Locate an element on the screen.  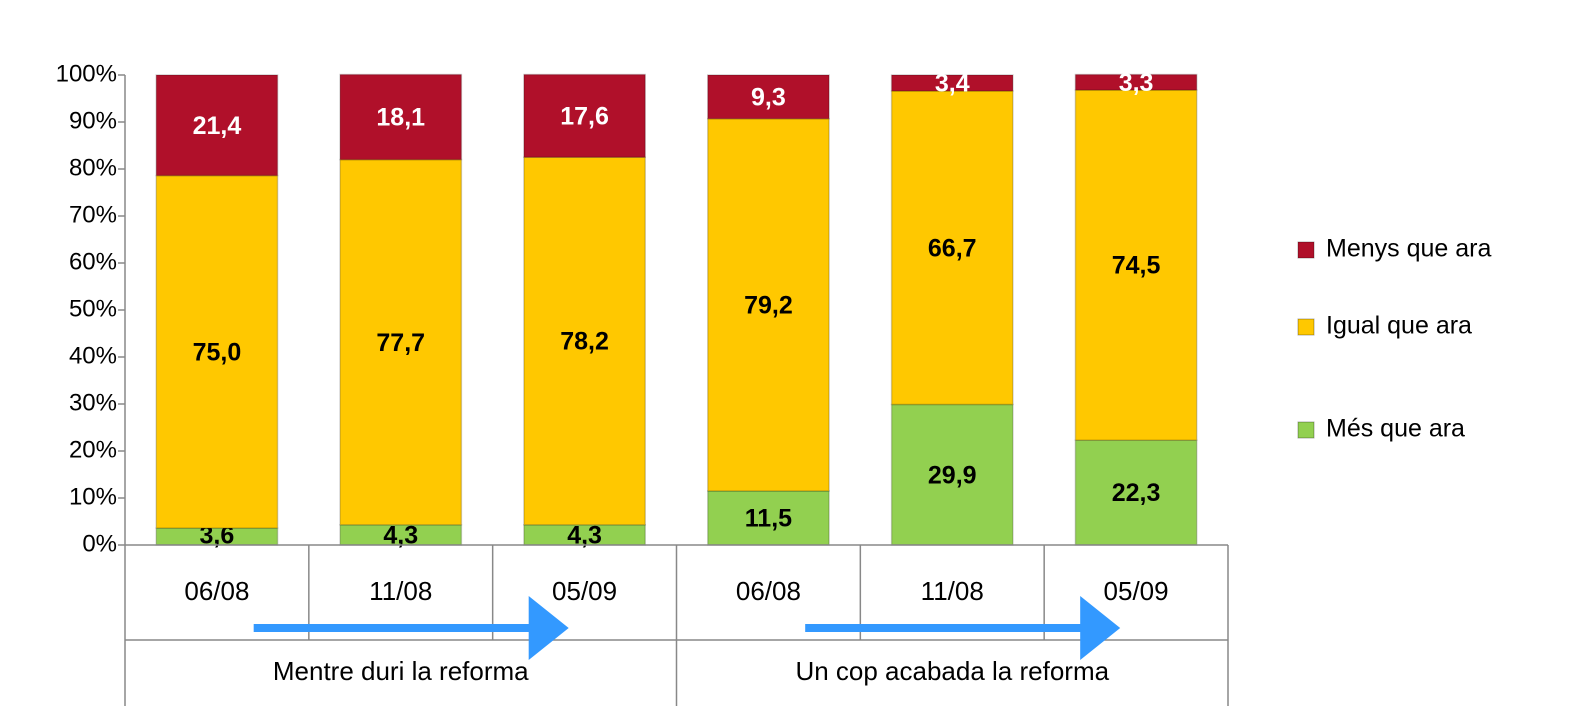
value-label: 17,6 is located at coordinates (584, 116).